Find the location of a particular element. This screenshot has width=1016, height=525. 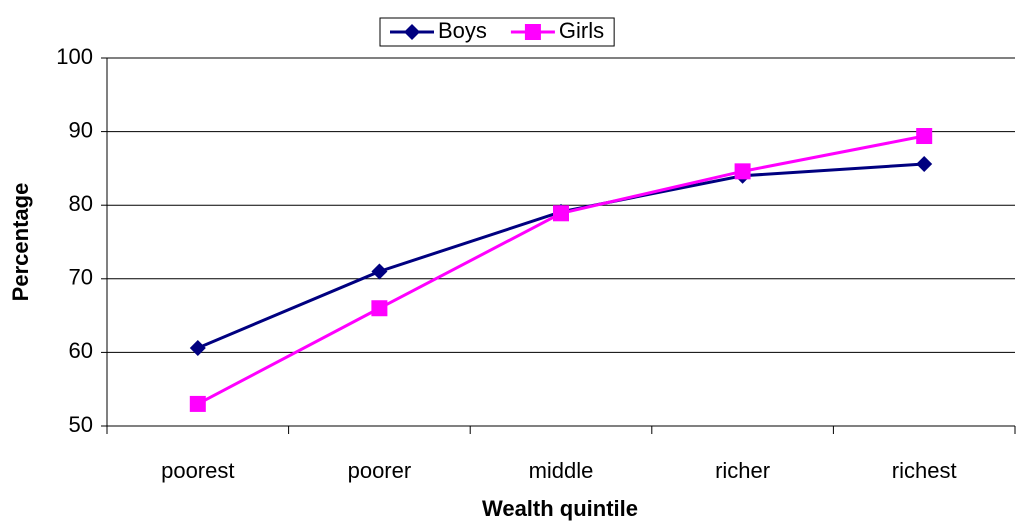

y-tick-label: 70 is located at coordinates (81, 277).